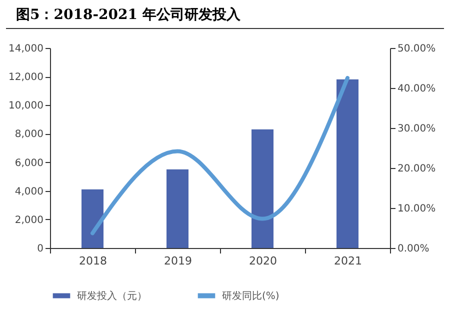  I want to click on y-tick-label: 14,000, so click(26, 49).